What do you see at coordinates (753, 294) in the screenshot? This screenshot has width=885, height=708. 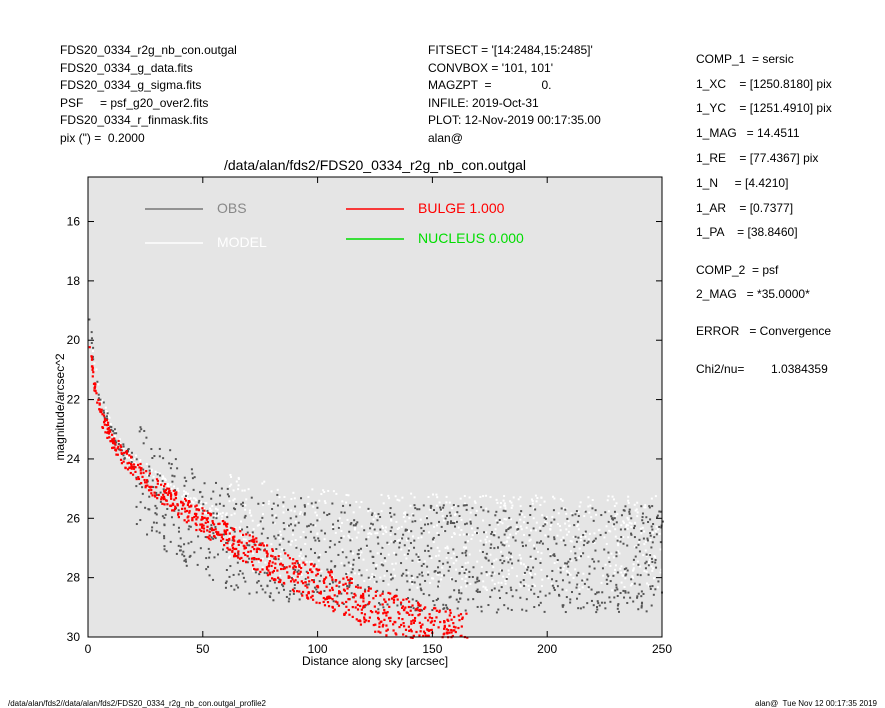 I see `param-line: 2_MAG = *35.0000*` at bounding box center [753, 294].